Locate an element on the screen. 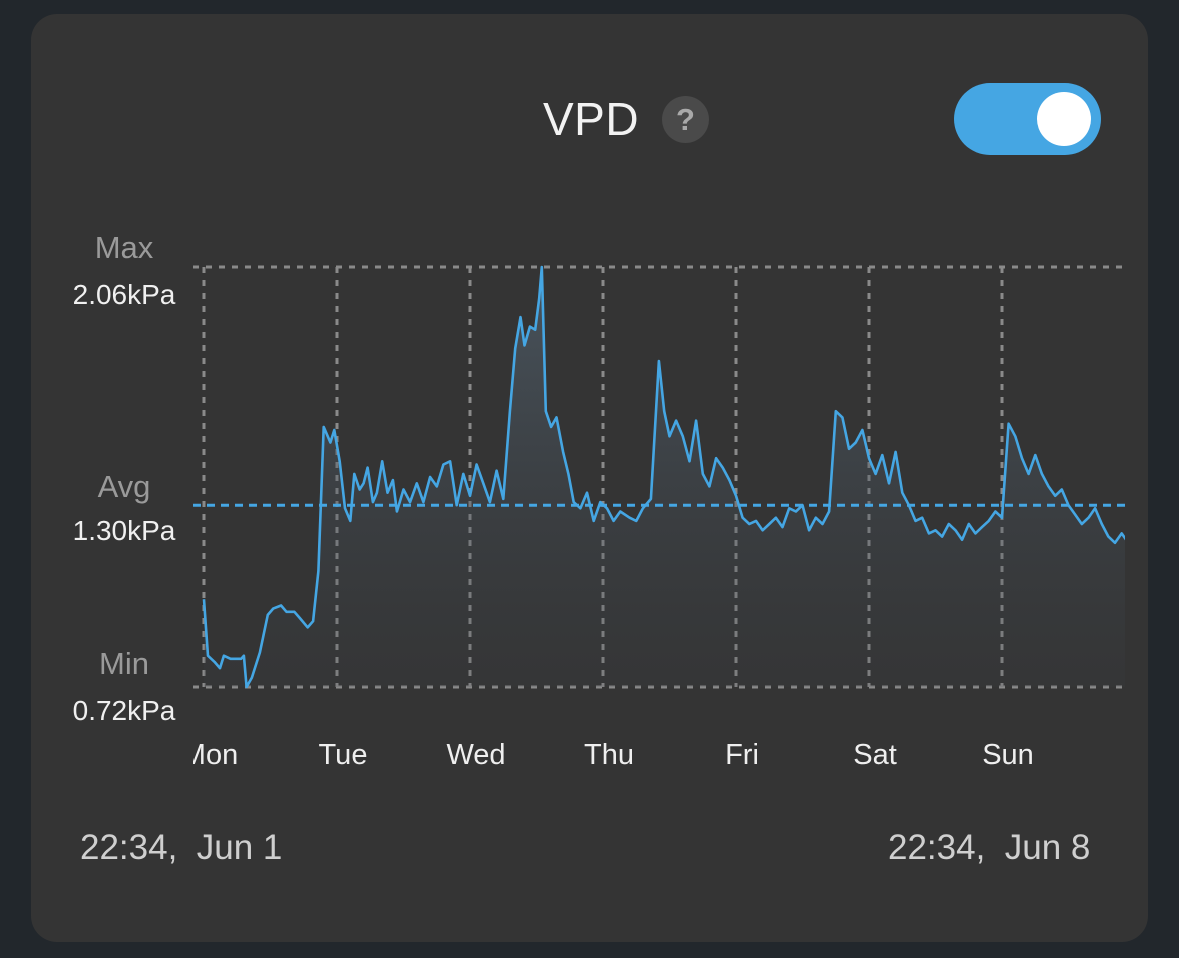  min-caption: Min is located at coordinates (124, 663).